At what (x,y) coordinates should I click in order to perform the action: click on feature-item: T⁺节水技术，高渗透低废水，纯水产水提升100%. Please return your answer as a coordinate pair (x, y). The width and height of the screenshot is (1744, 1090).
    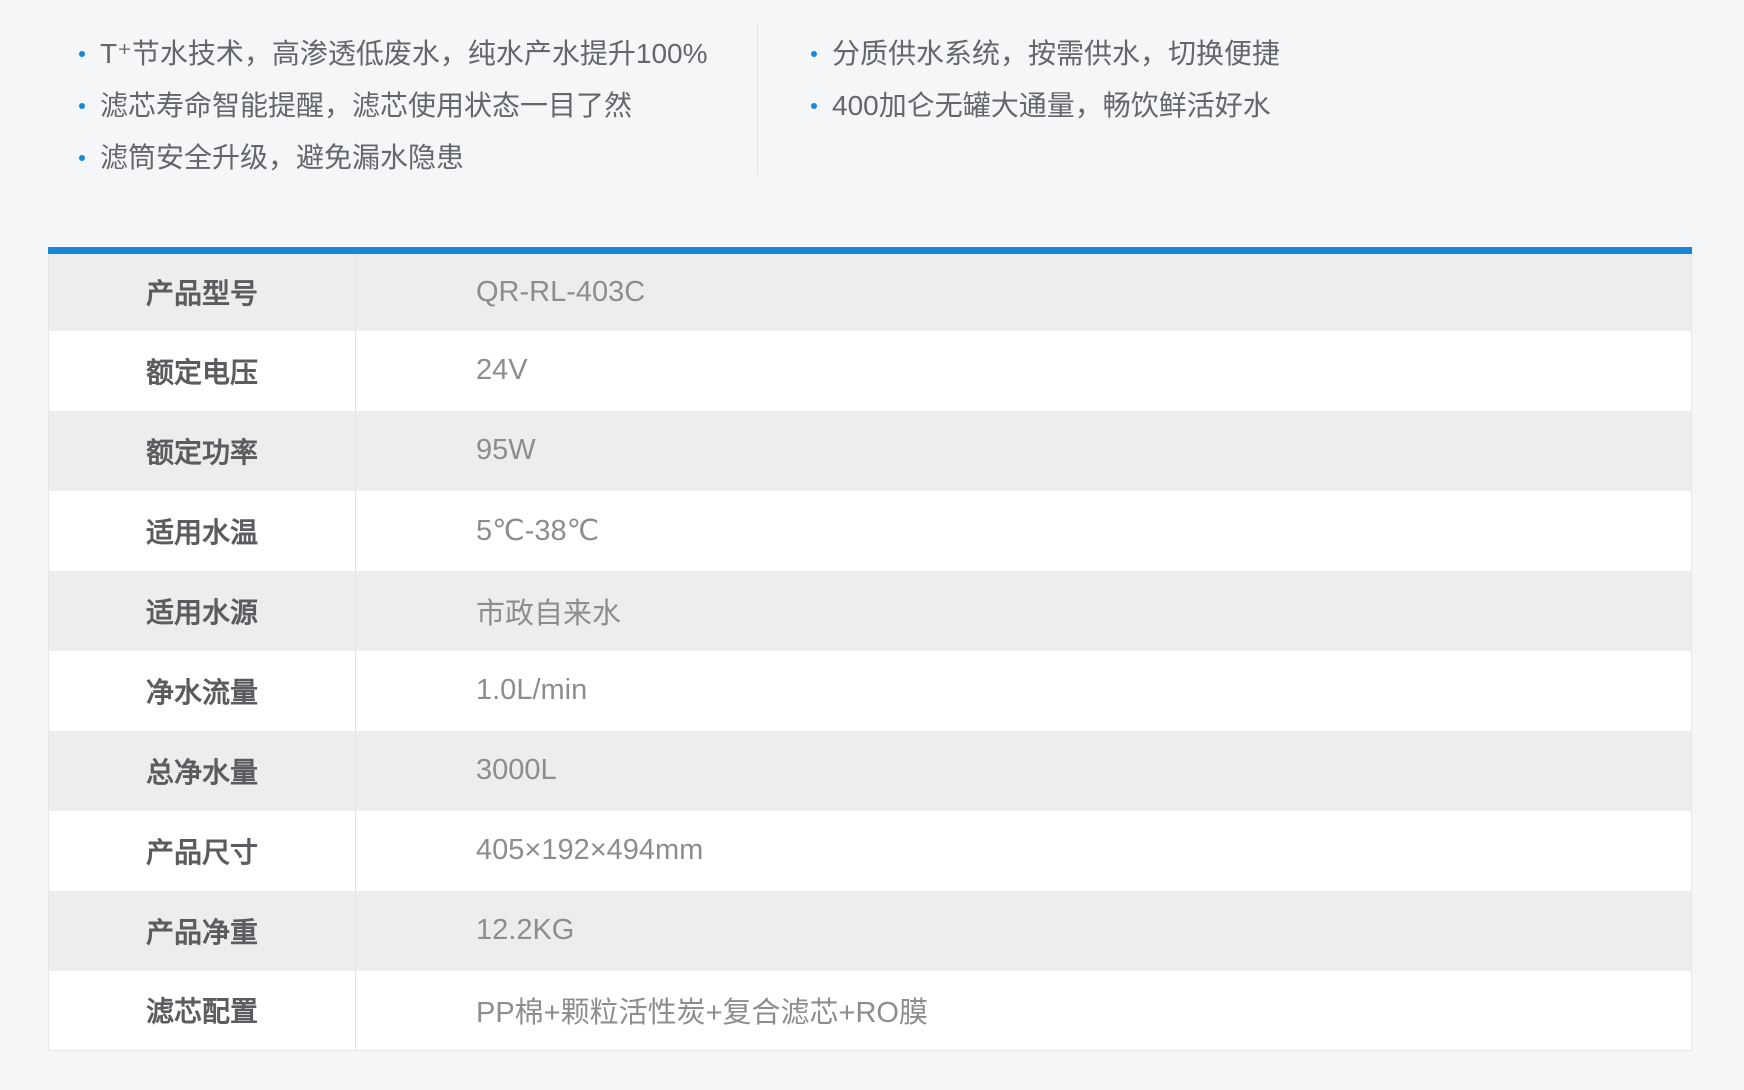
    Looking at the image, I should click on (415, 54).